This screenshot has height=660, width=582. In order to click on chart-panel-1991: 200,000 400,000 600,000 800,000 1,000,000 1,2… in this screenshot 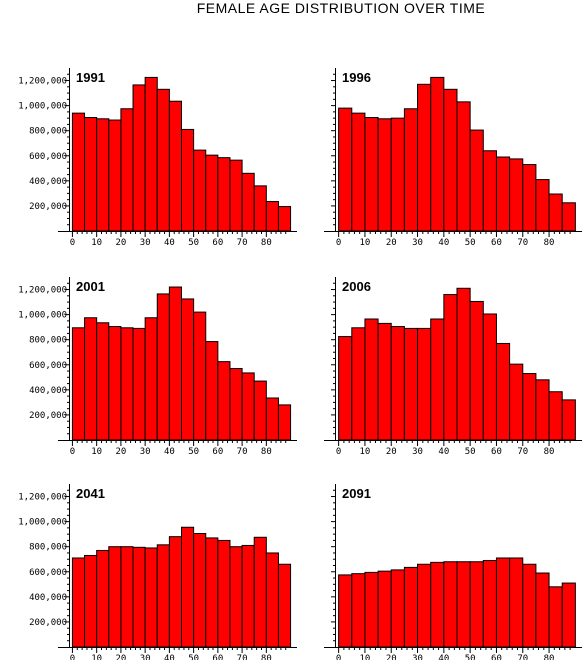, I will do `click(157, 158)`.